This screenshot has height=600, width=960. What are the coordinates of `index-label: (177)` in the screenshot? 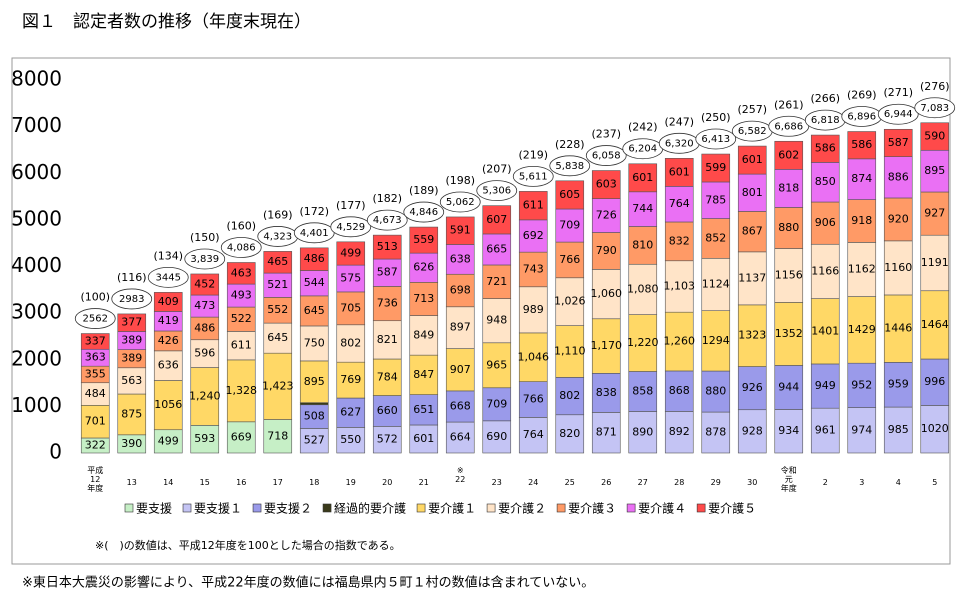 It's located at (351, 205).